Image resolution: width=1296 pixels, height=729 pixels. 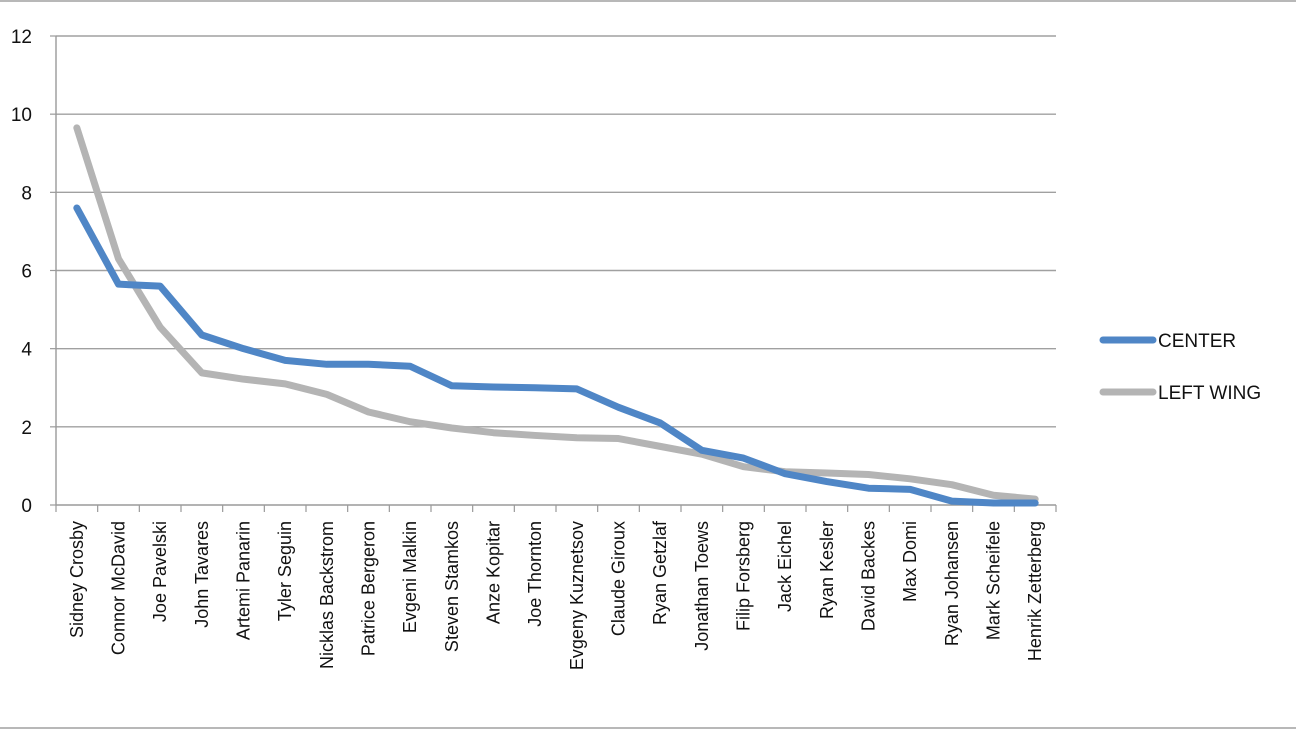 I want to click on x-tick-label: Jack Eichel, so click(x=785, y=566).